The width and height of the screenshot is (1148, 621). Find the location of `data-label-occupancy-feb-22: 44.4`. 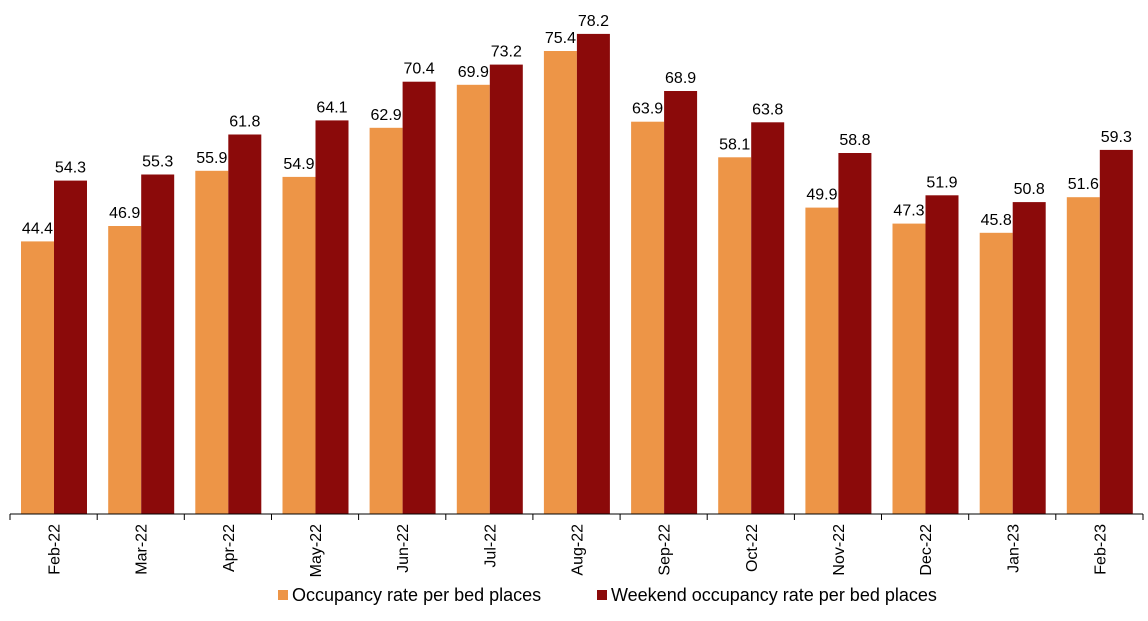

data-label-occupancy-feb-22: 44.4 is located at coordinates (37, 228).